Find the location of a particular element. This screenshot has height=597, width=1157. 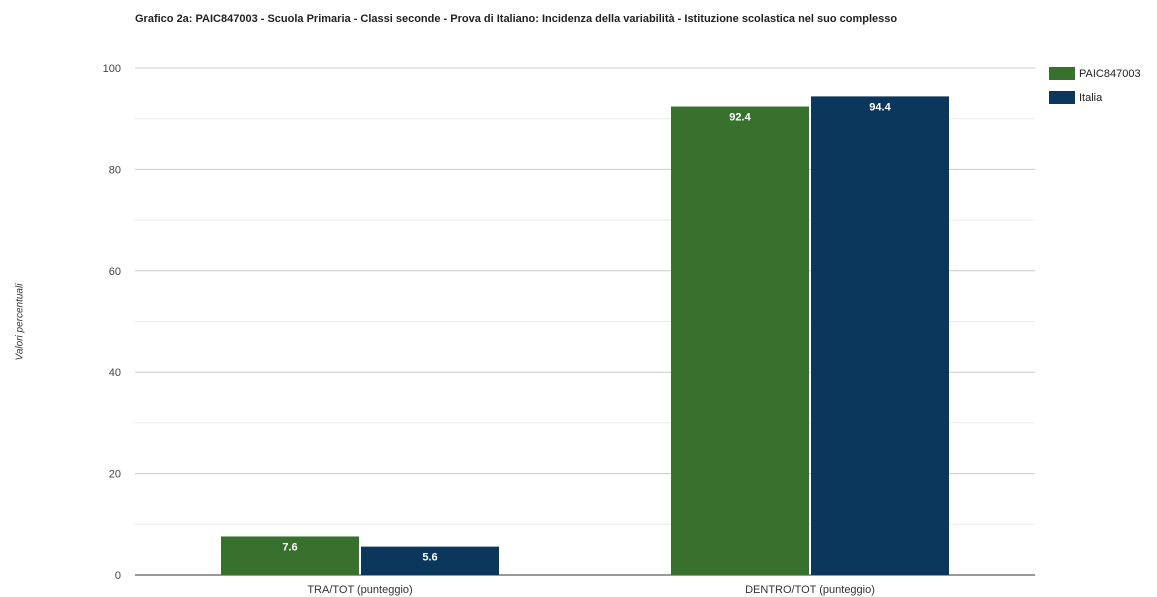

y-tick-label: 100 is located at coordinates (112, 69).